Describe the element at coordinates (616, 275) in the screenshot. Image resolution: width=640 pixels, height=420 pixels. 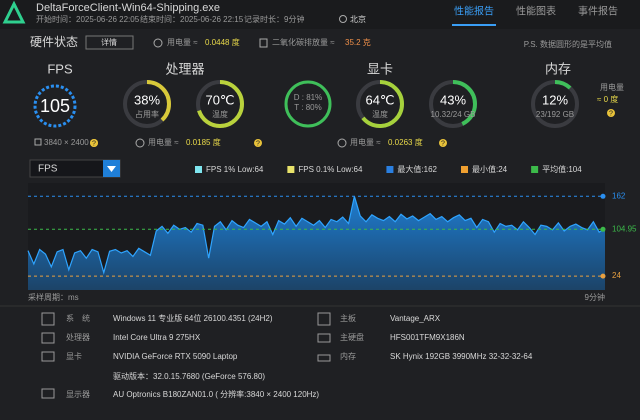
I see `reference-label: 24` at that location.